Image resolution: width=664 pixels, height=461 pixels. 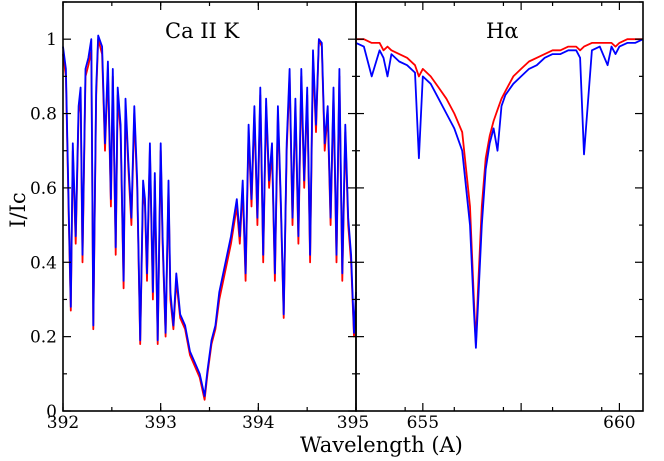 What do you see at coordinates (258, 423) in the screenshot?
I see `ca-ii-k-x-tick-label: 394` at bounding box center [258, 423].